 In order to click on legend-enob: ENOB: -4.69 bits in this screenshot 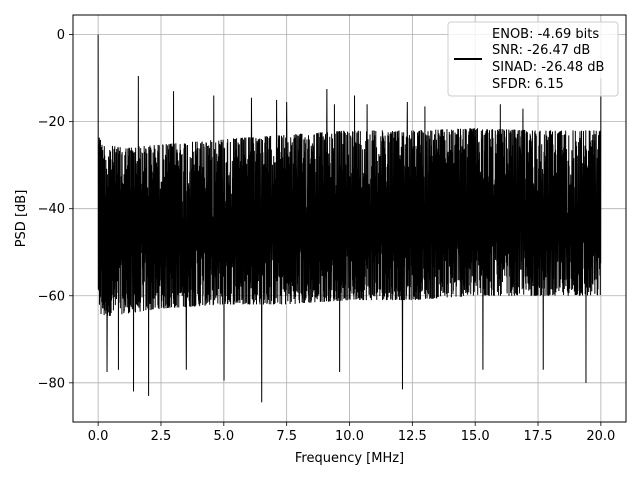, I will do `click(545, 34)`.